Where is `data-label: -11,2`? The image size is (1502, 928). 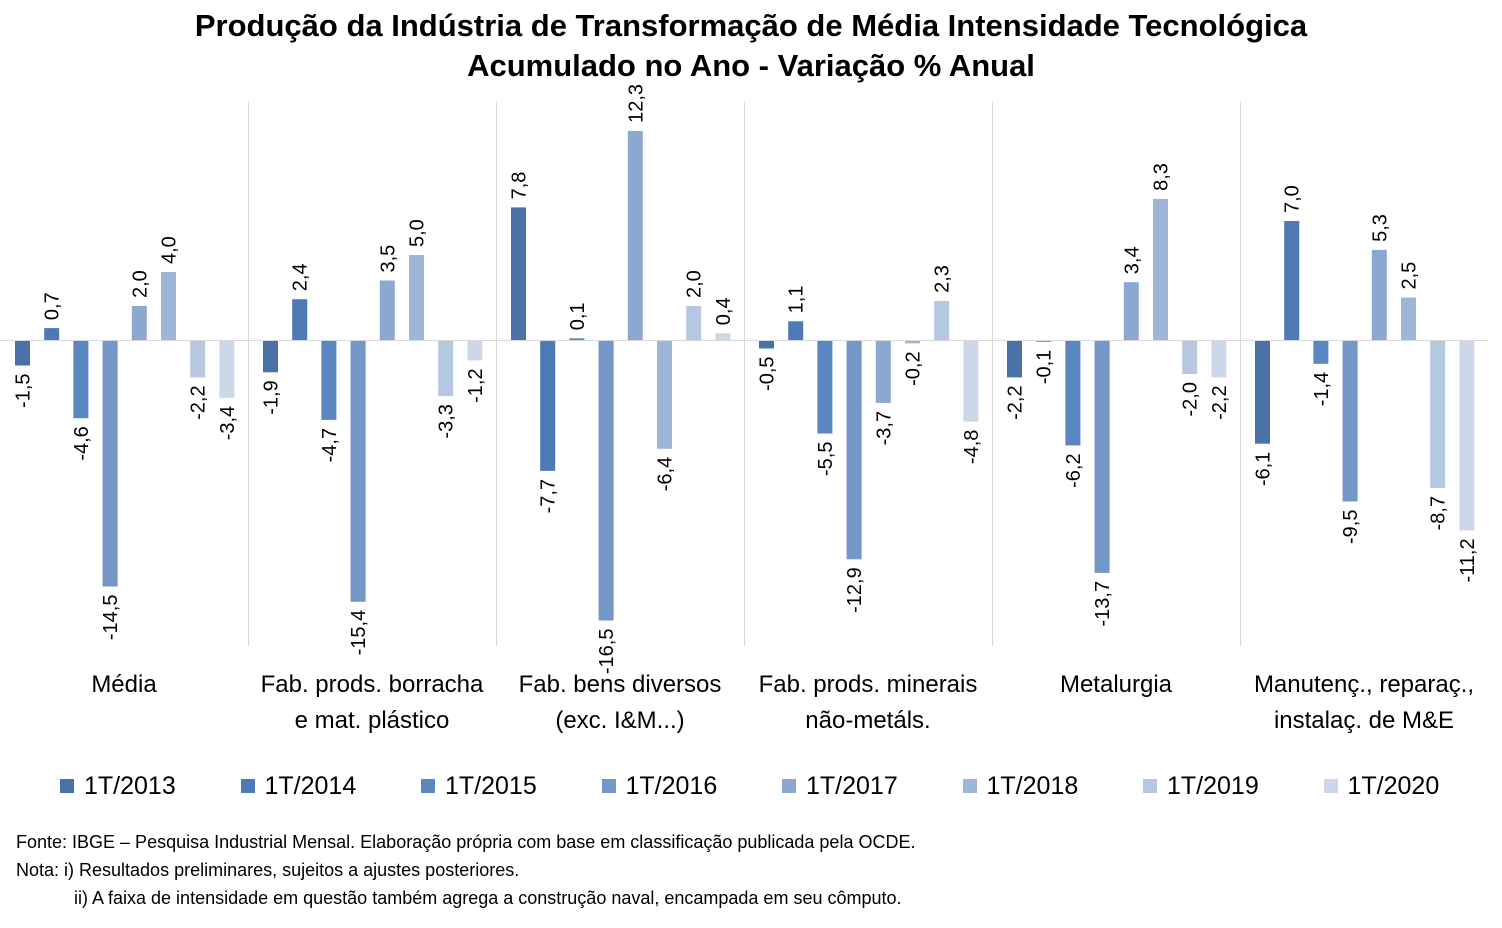
data-label: -11,2 is located at coordinates (1468, 560).